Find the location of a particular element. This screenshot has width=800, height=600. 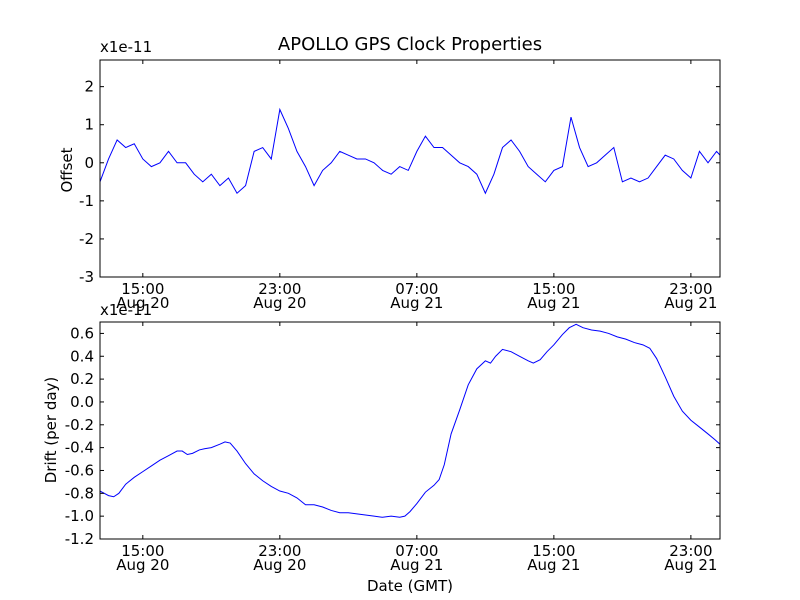

offset-y-tick-label: -1 is located at coordinates (86, 201).